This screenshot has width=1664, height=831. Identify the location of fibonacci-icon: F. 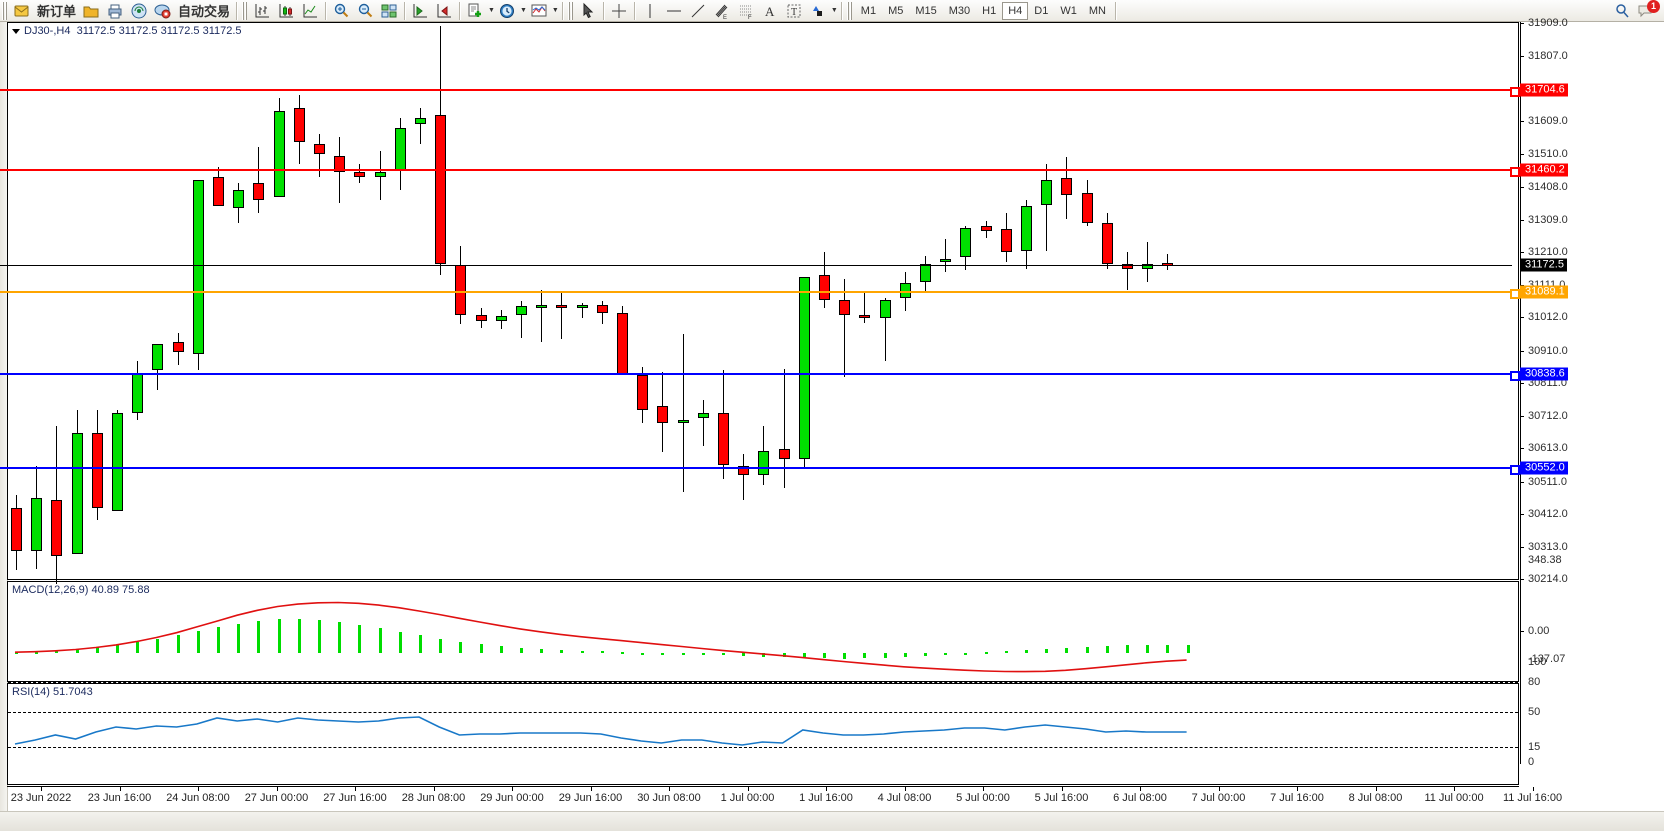
(746, 11).